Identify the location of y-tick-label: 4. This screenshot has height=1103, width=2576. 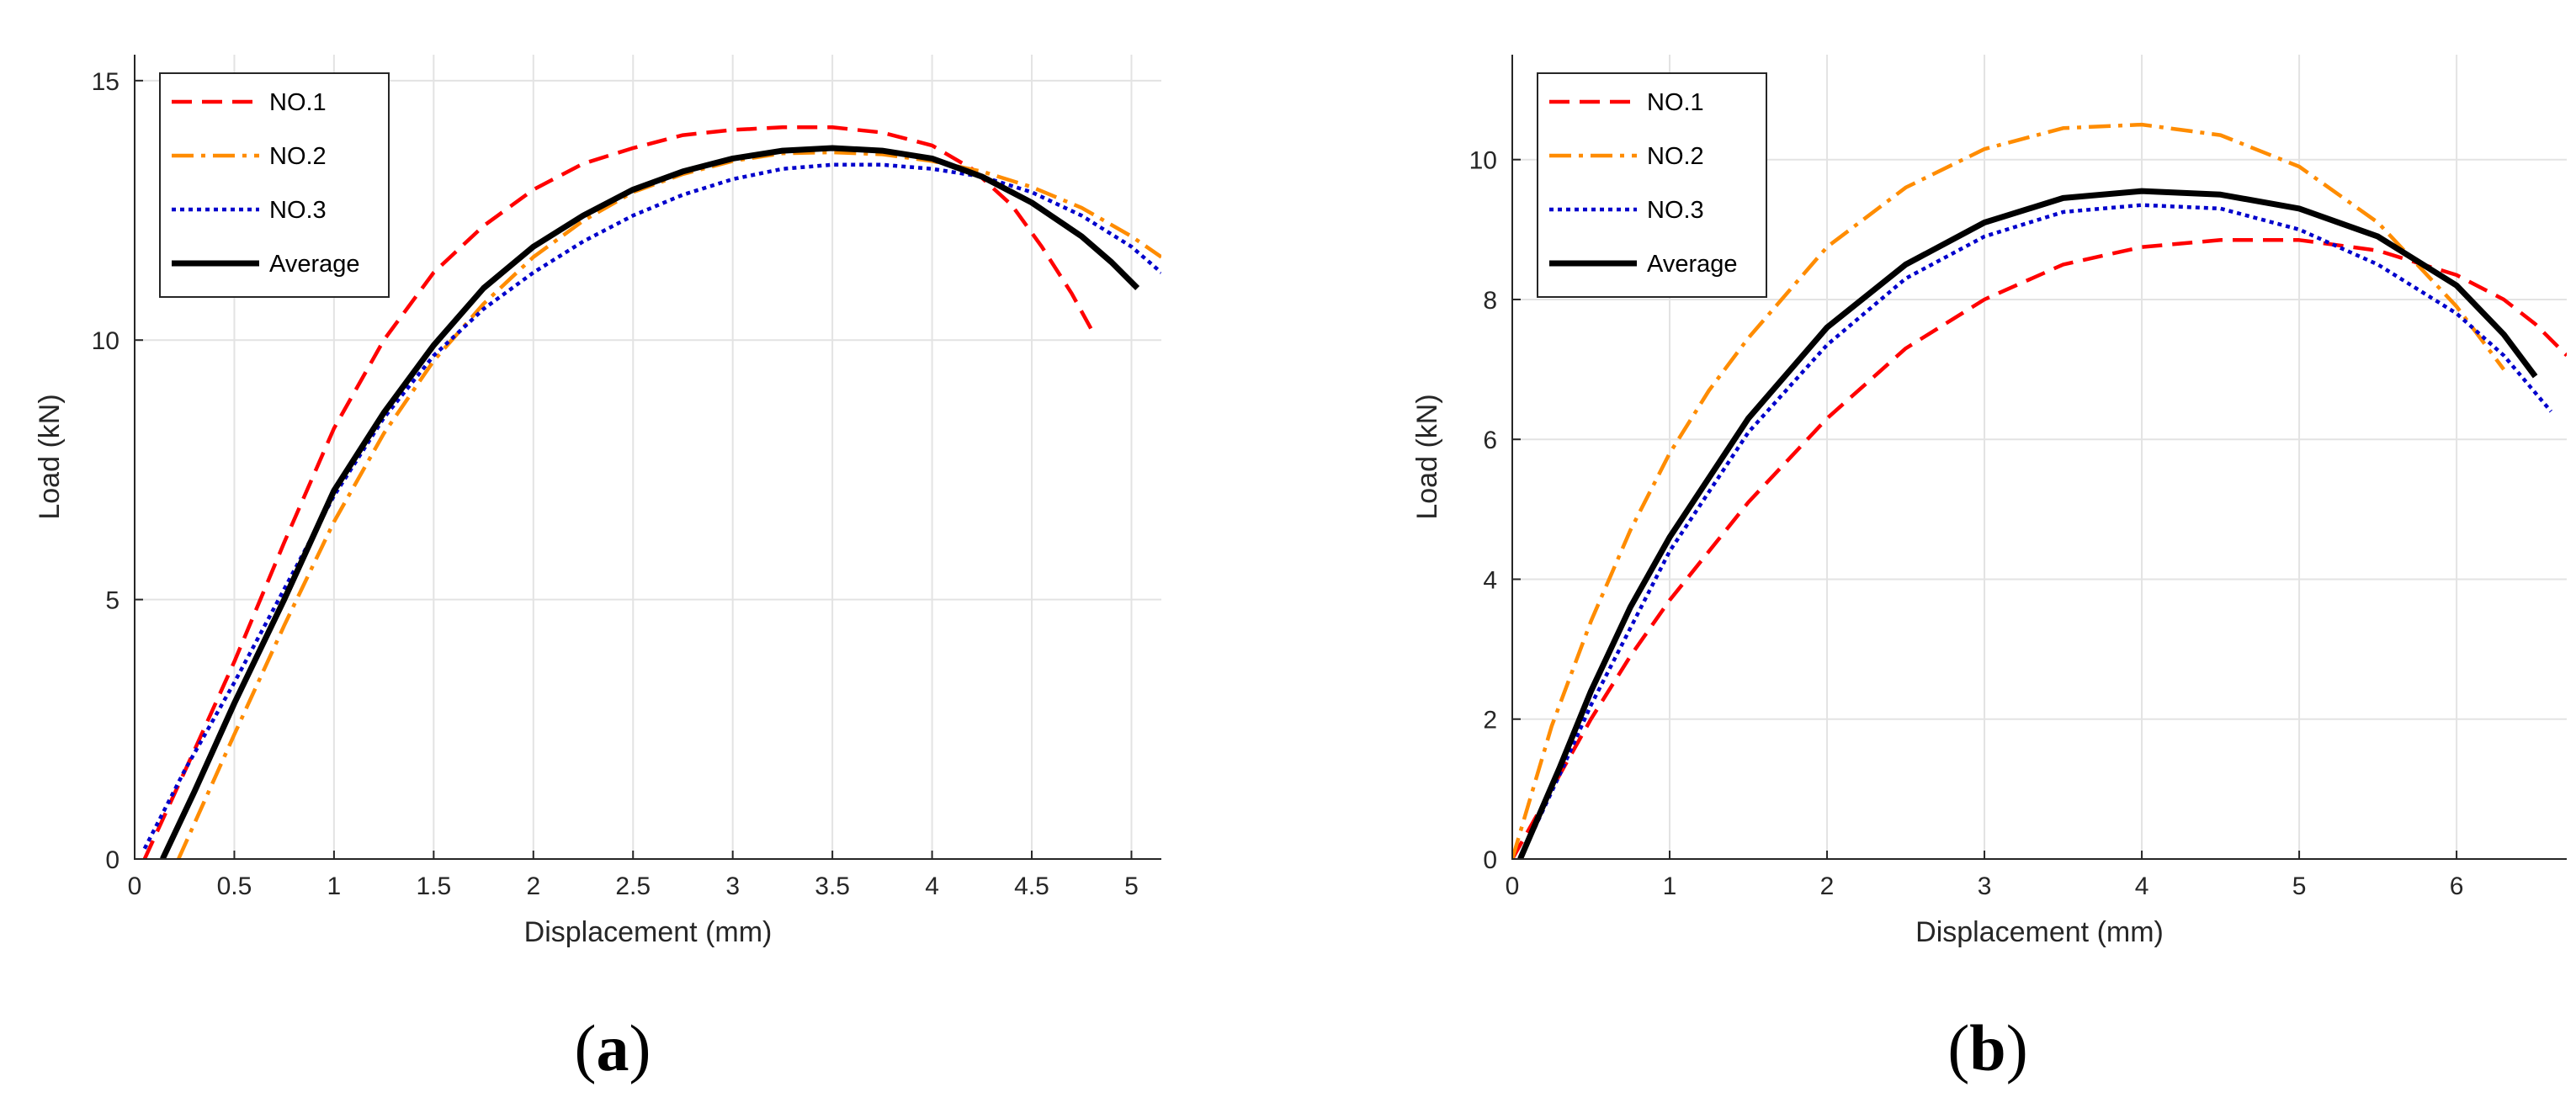
(1490, 580).